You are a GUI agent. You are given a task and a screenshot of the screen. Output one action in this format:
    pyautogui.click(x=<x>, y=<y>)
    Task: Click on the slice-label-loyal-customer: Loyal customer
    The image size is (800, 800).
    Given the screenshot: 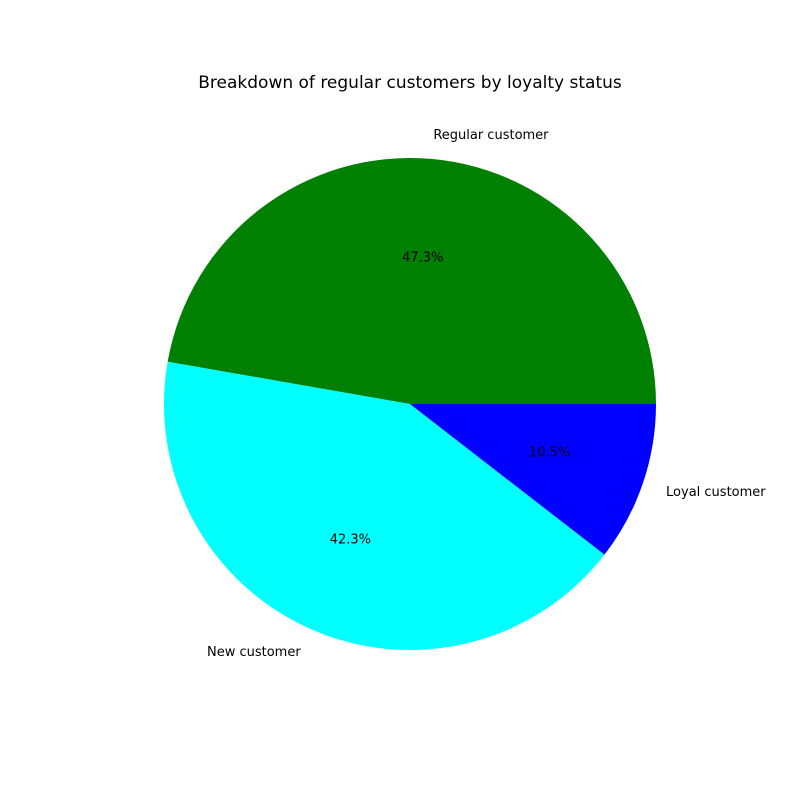 What is the action you would take?
    pyautogui.click(x=716, y=492)
    